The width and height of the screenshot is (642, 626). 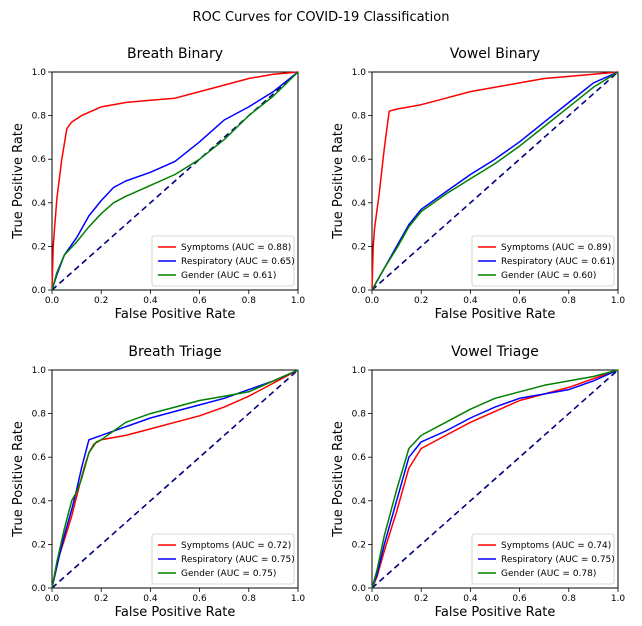 I want to click on legend-label-gender: Gender (AUC = 0.61), so click(x=228, y=276).